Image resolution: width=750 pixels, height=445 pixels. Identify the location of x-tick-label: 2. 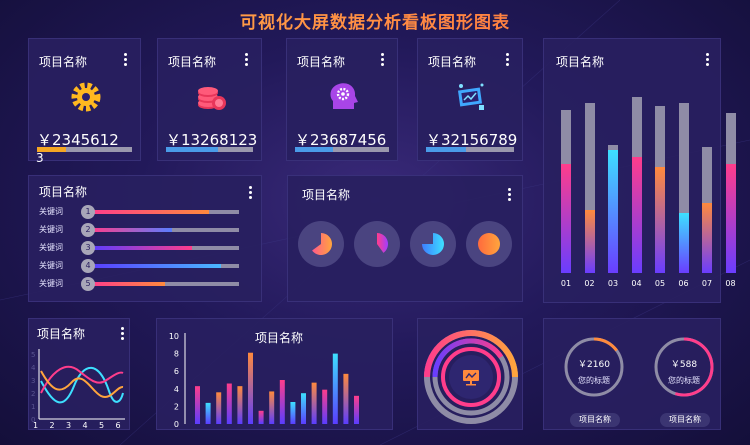
(52, 425).